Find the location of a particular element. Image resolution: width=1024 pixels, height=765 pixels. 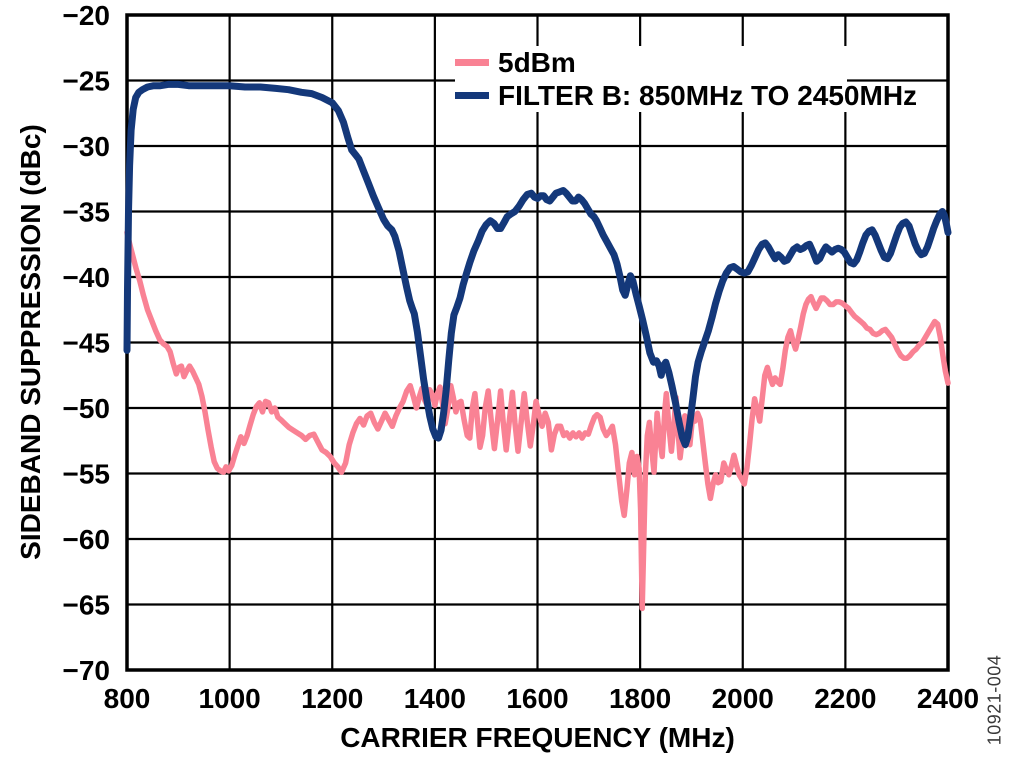

y-axis-title: SIDEBAND SUPPRESSION (dBc) is located at coordinates (30, 342).